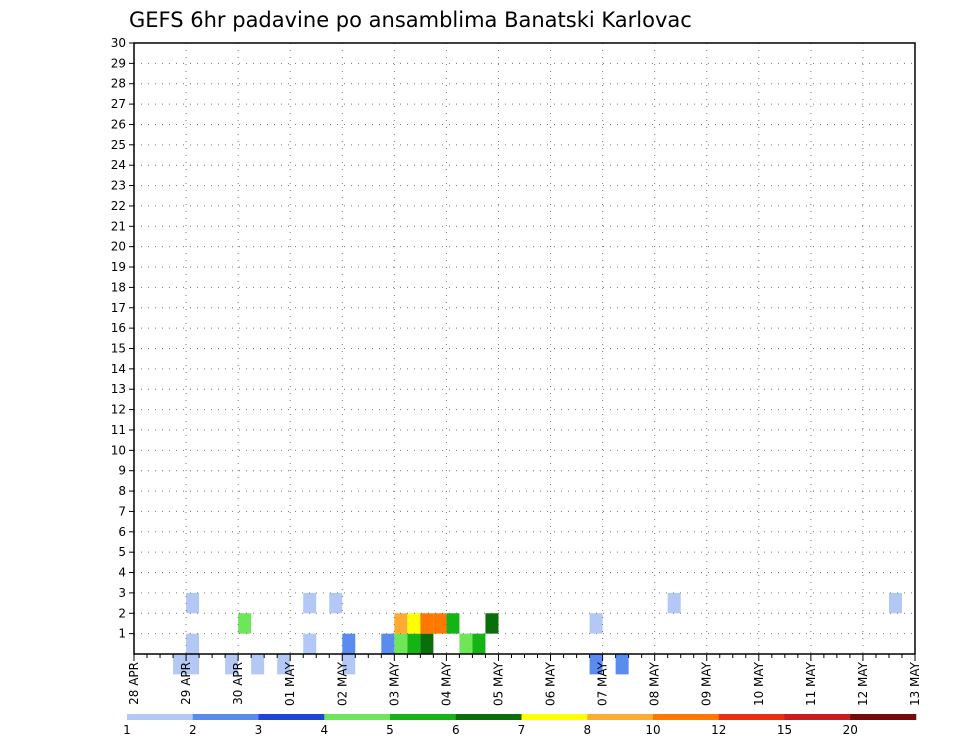 This screenshot has width=960, height=742. Describe the element at coordinates (118, 165) in the screenshot. I see `y-tick-label: 24` at that location.